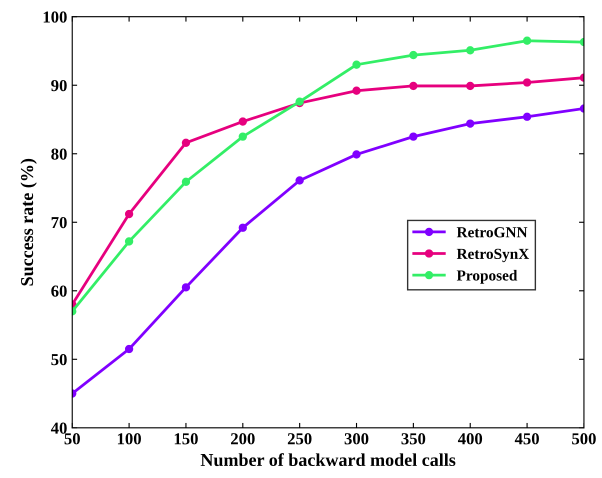  Describe the element at coordinates (59, 154) in the screenshot. I see `y-tick-label: 80` at that location.